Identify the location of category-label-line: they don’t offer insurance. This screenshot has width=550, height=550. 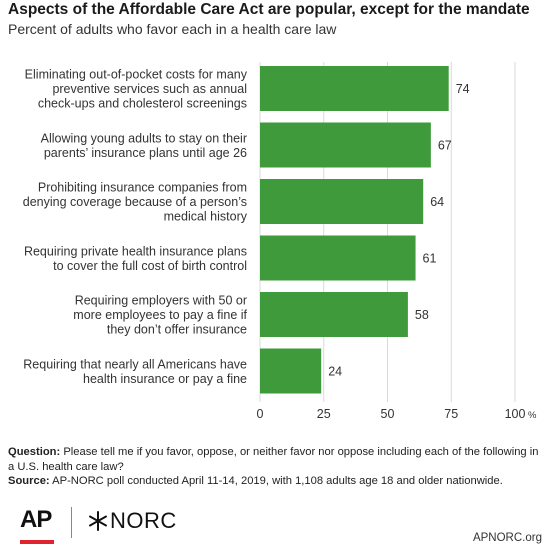
(177, 330).